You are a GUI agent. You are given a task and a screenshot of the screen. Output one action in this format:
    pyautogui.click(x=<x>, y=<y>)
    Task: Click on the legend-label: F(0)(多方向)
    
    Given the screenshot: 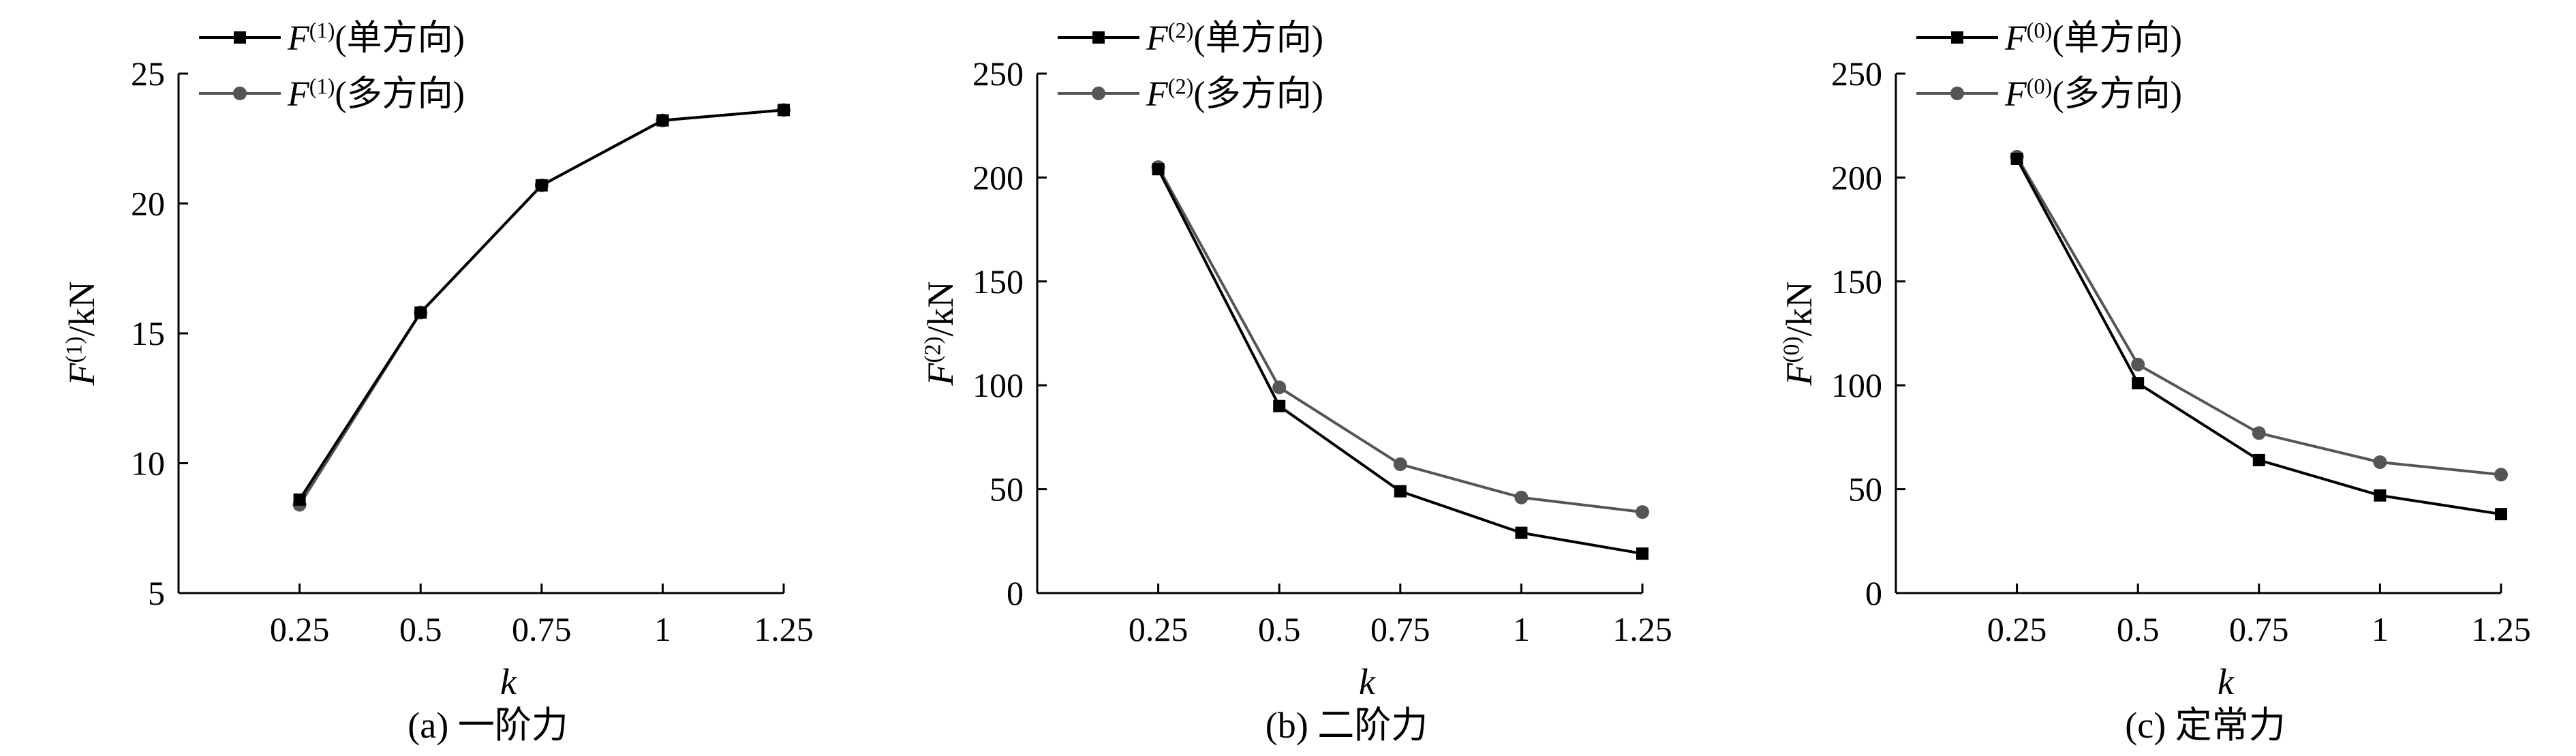 What is the action you would take?
    pyautogui.click(x=2093, y=94)
    